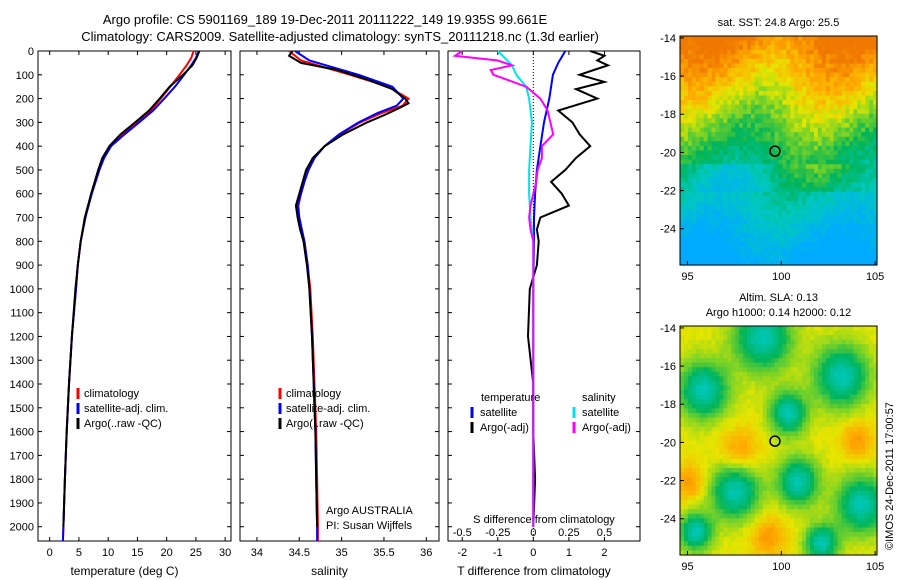  Describe the element at coordinates (779, 441) in the screenshot. I see `heatmap-cells` at that location.